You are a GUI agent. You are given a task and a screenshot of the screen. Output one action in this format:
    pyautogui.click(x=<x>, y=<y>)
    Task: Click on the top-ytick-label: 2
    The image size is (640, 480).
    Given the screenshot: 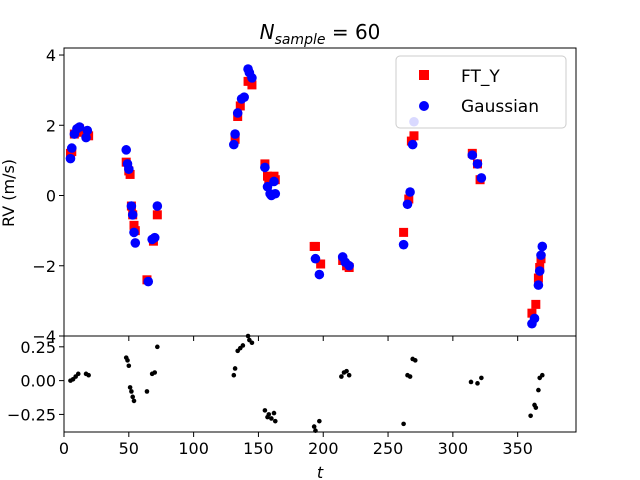 What is the action you would take?
    pyautogui.click(x=51, y=125)
    